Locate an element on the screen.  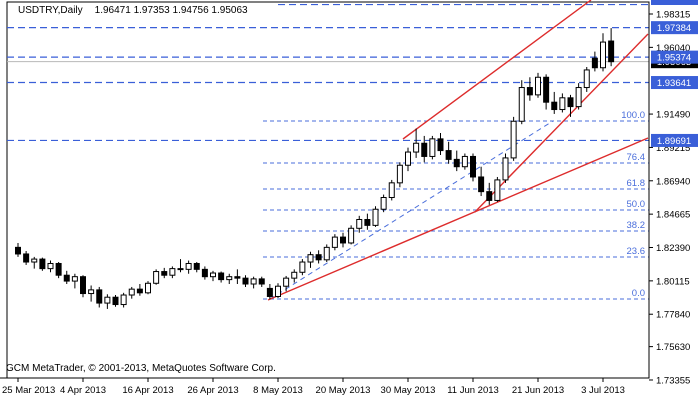
fib-level-label-76.4: 76.4 is located at coordinates (636, 157).